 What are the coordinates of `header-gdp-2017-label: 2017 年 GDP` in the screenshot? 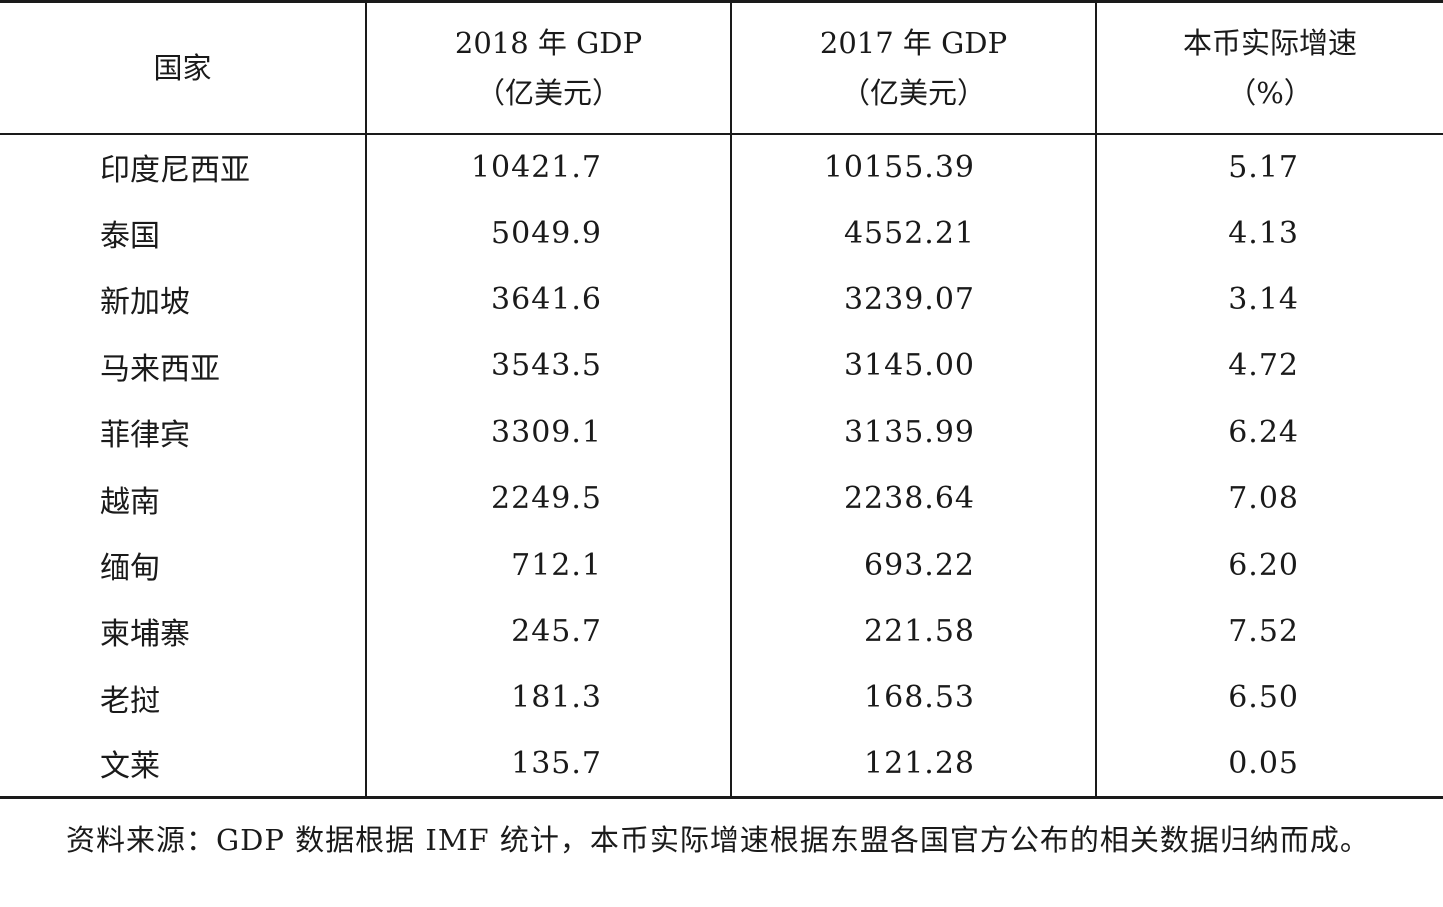 It's located at (913, 42).